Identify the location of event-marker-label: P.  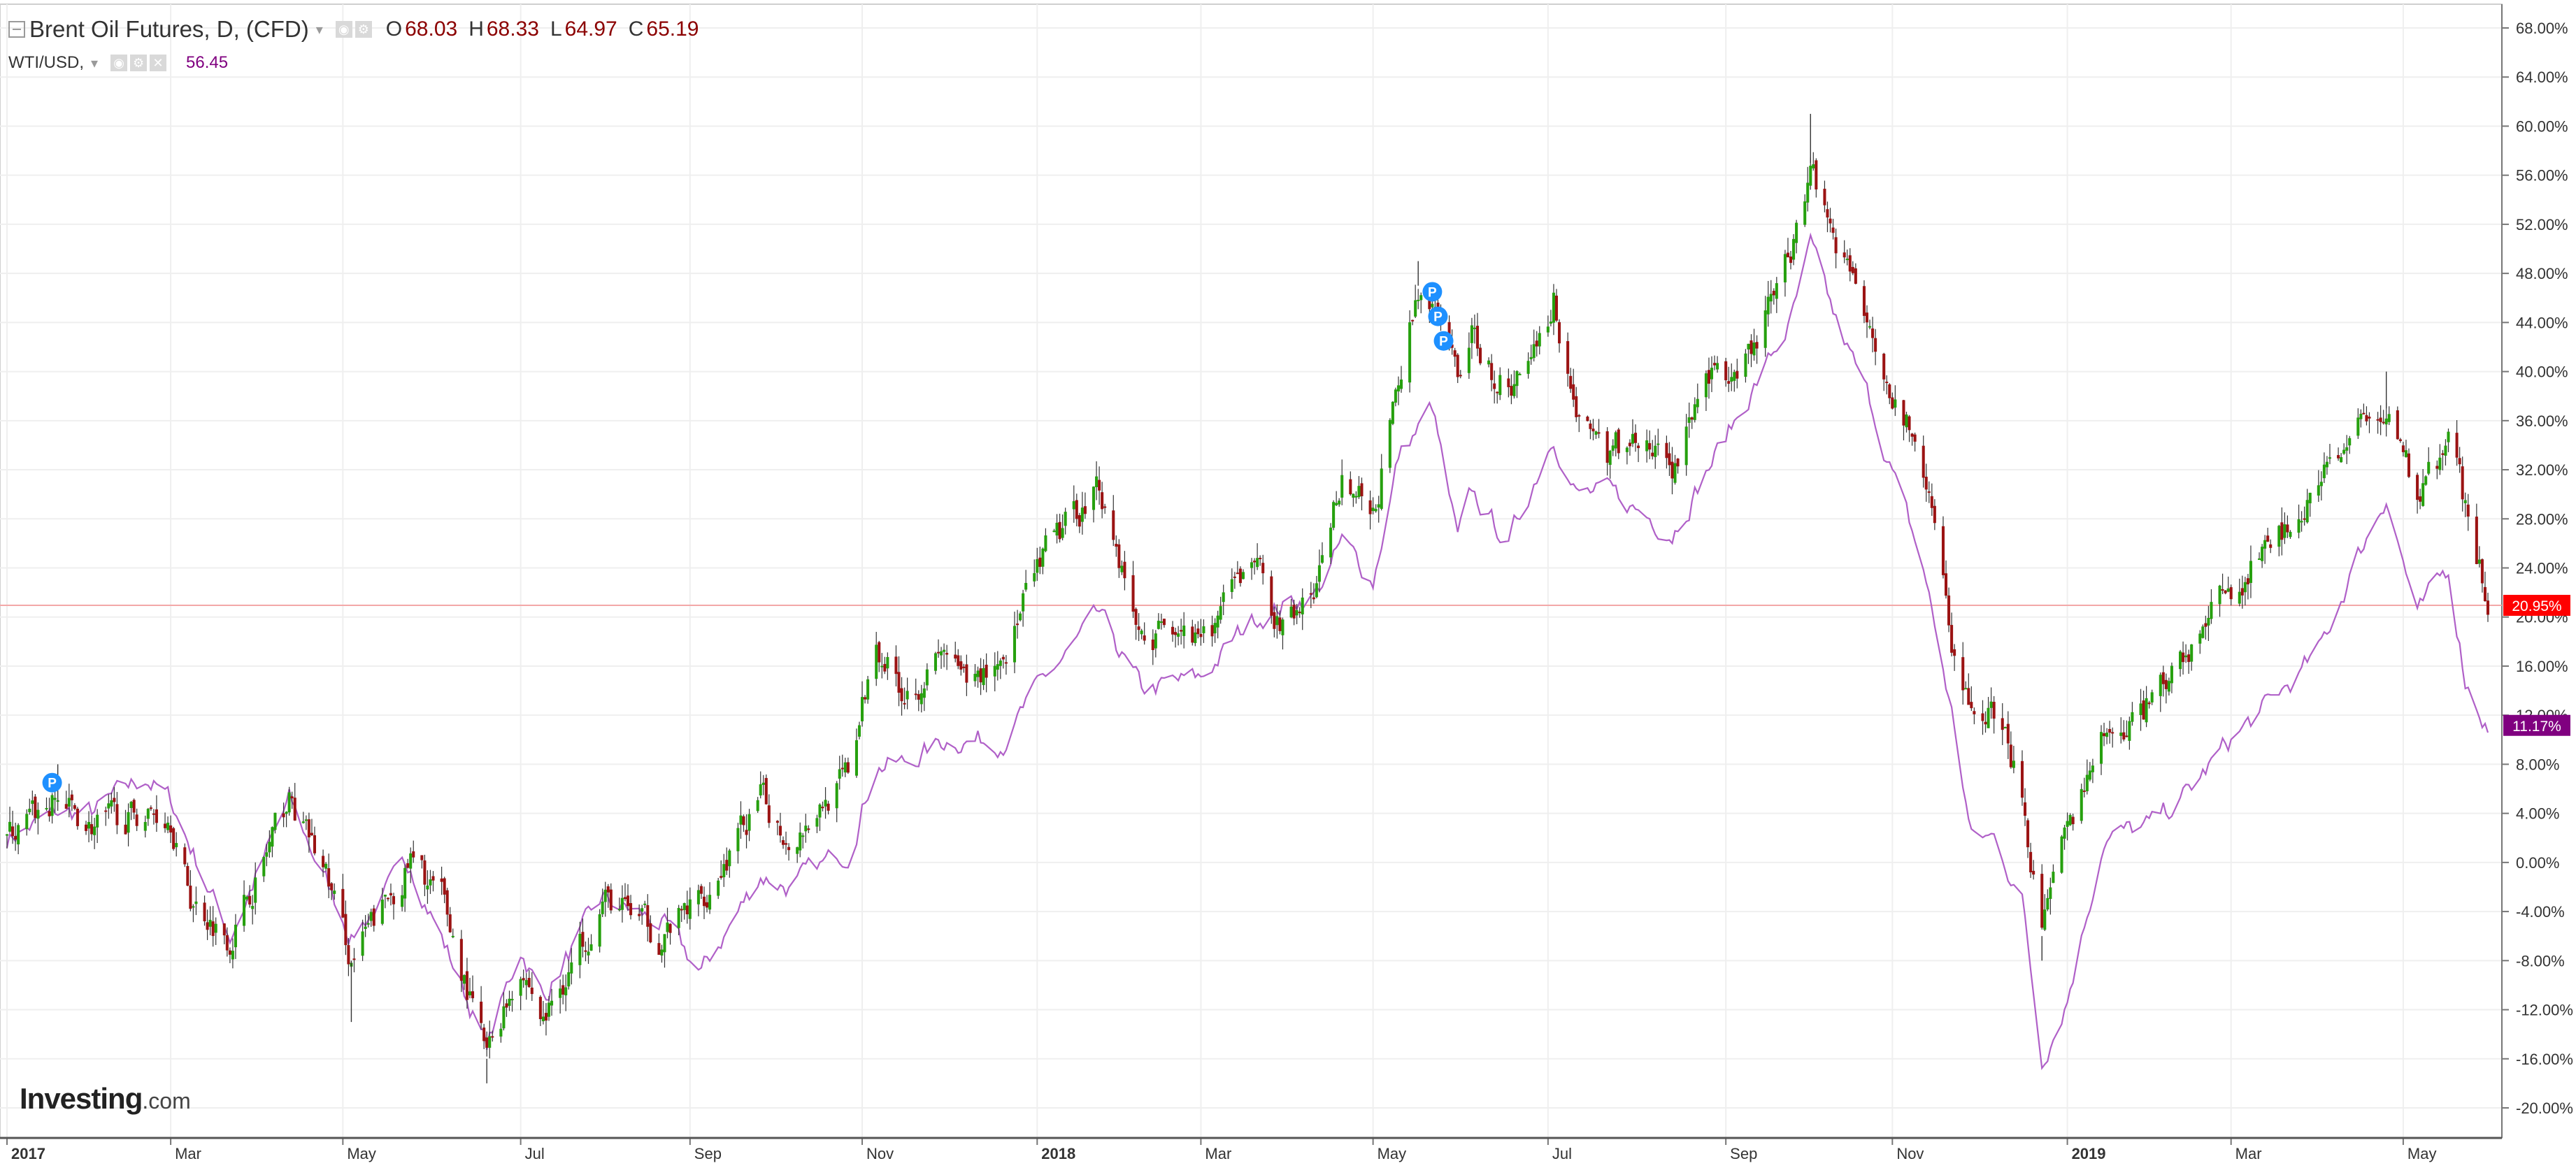
(1432, 292).